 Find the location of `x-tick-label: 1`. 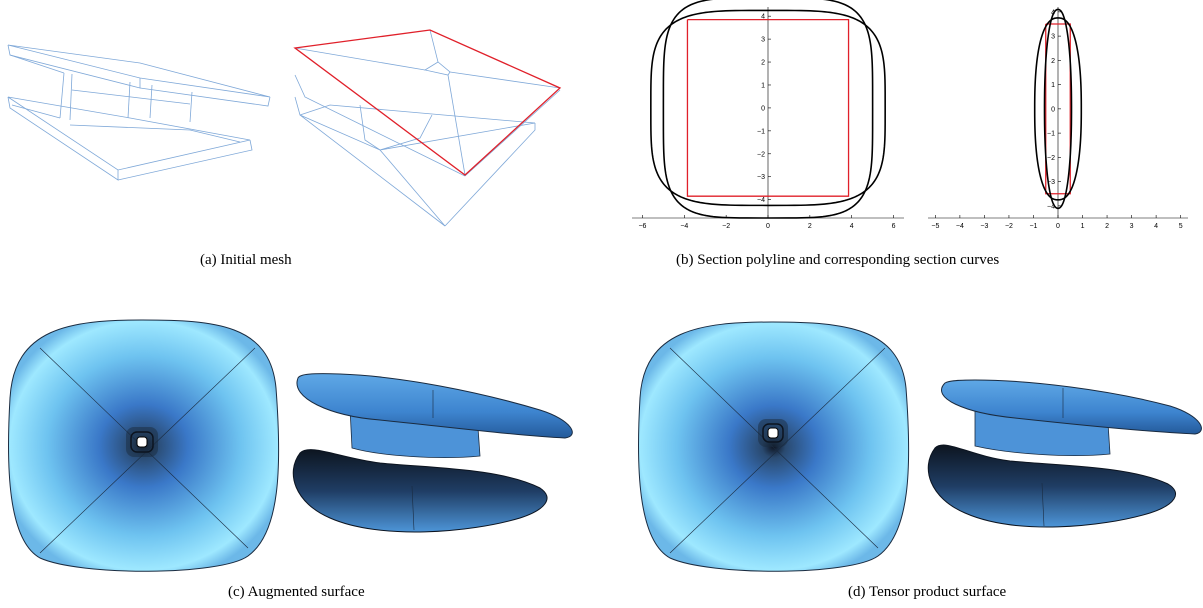

x-tick-label: 1 is located at coordinates (1083, 226).